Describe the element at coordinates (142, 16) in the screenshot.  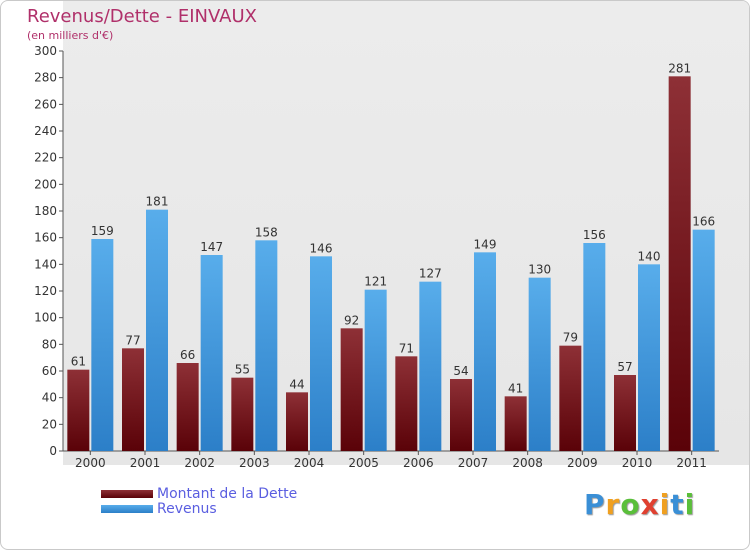
I see `chart-title: Revenus/Dette - EINVAUX` at that location.